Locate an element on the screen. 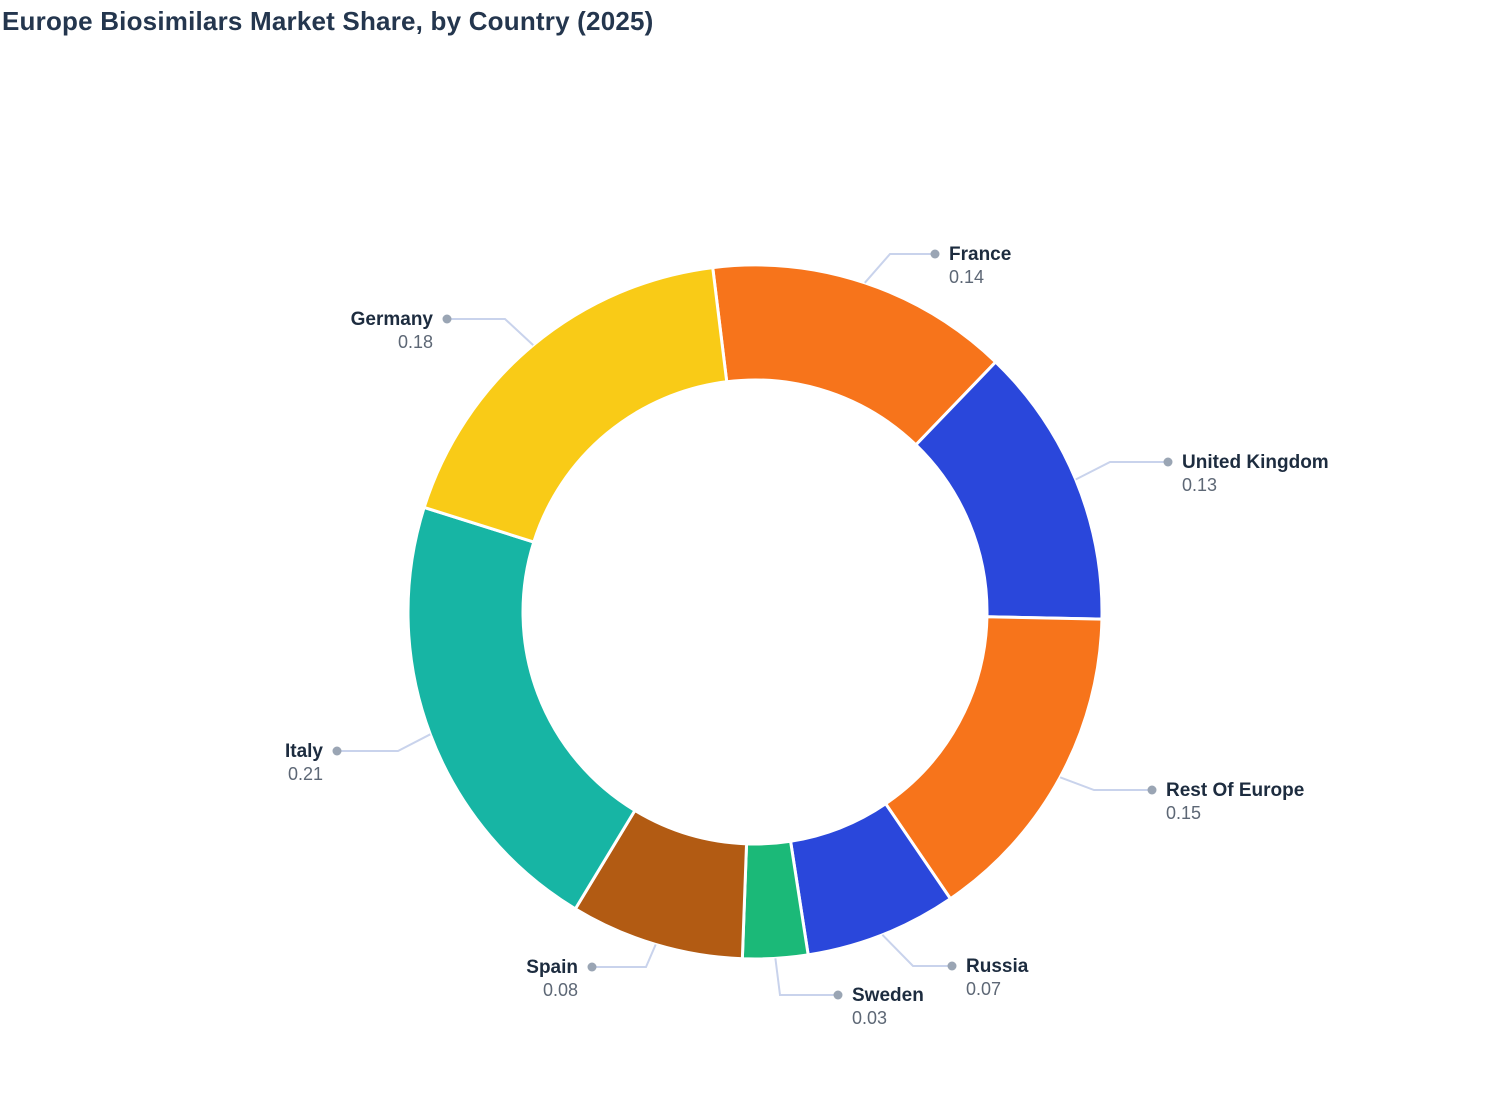 The width and height of the screenshot is (1508, 1120). label-rest-of-europe-name: Rest Of Europe is located at coordinates (1235, 790).